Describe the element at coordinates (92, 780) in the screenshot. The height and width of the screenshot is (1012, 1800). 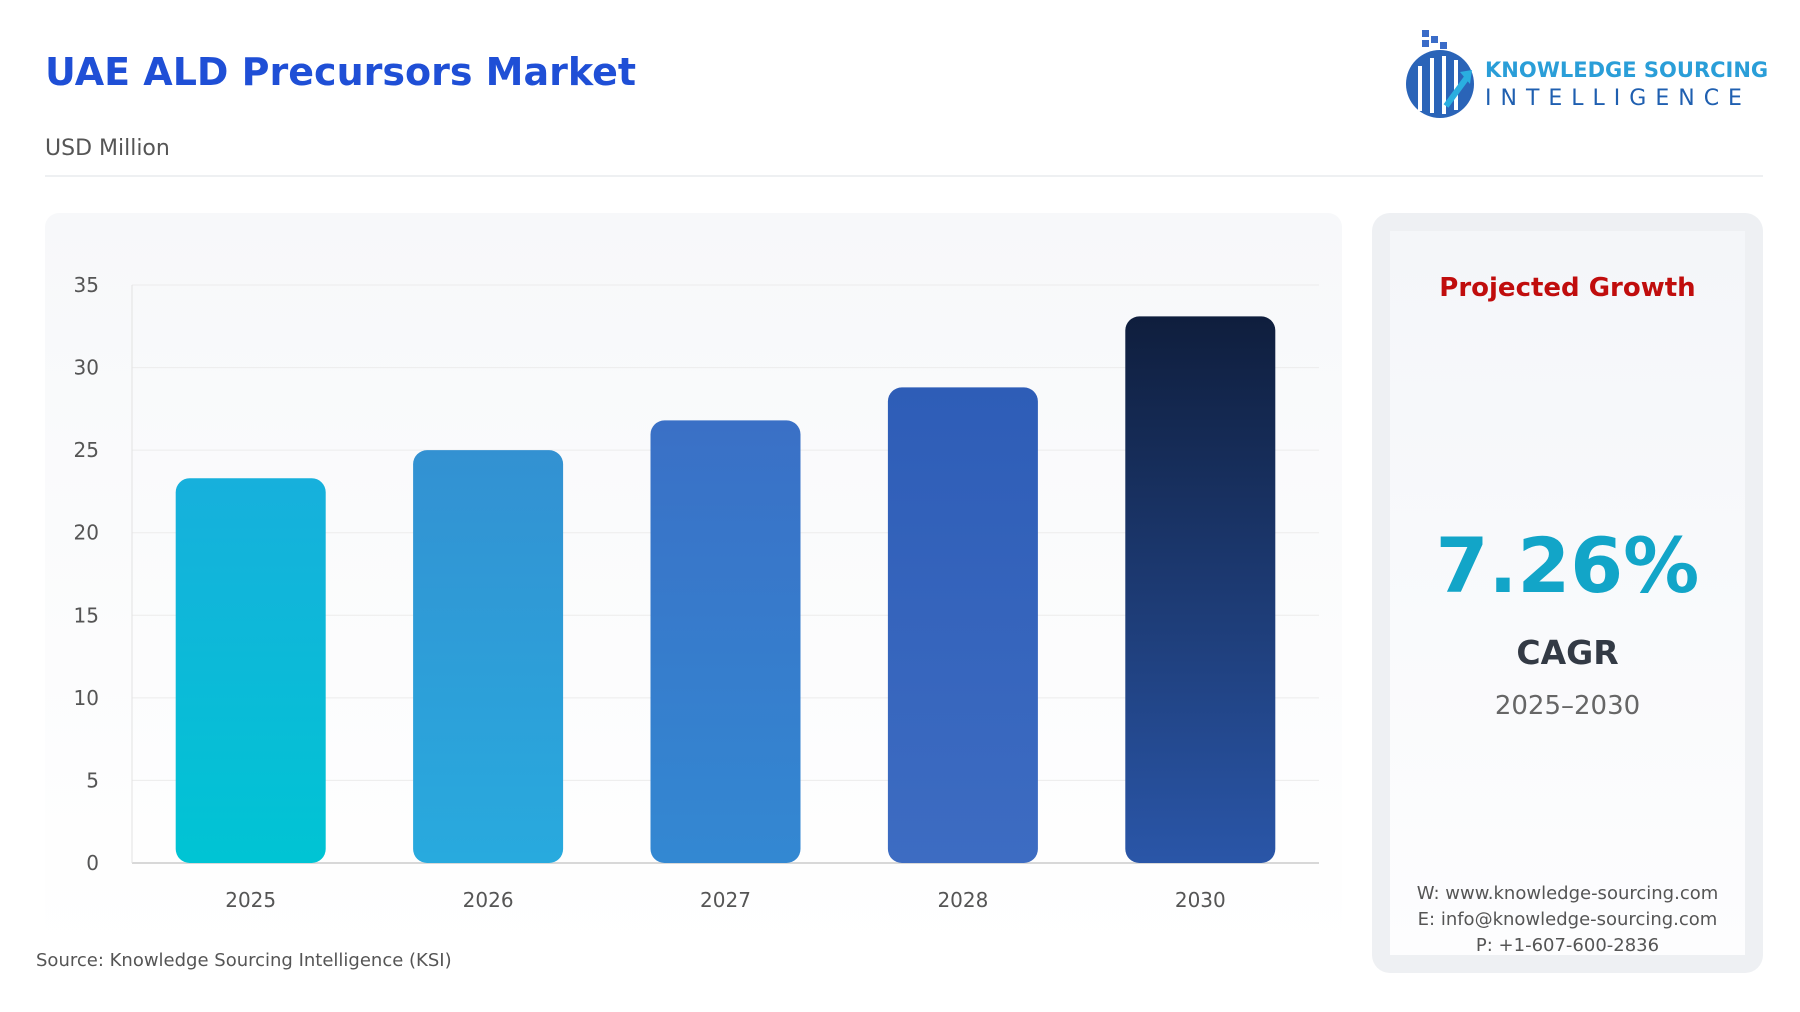
I see `y-tick-label: 5` at that location.